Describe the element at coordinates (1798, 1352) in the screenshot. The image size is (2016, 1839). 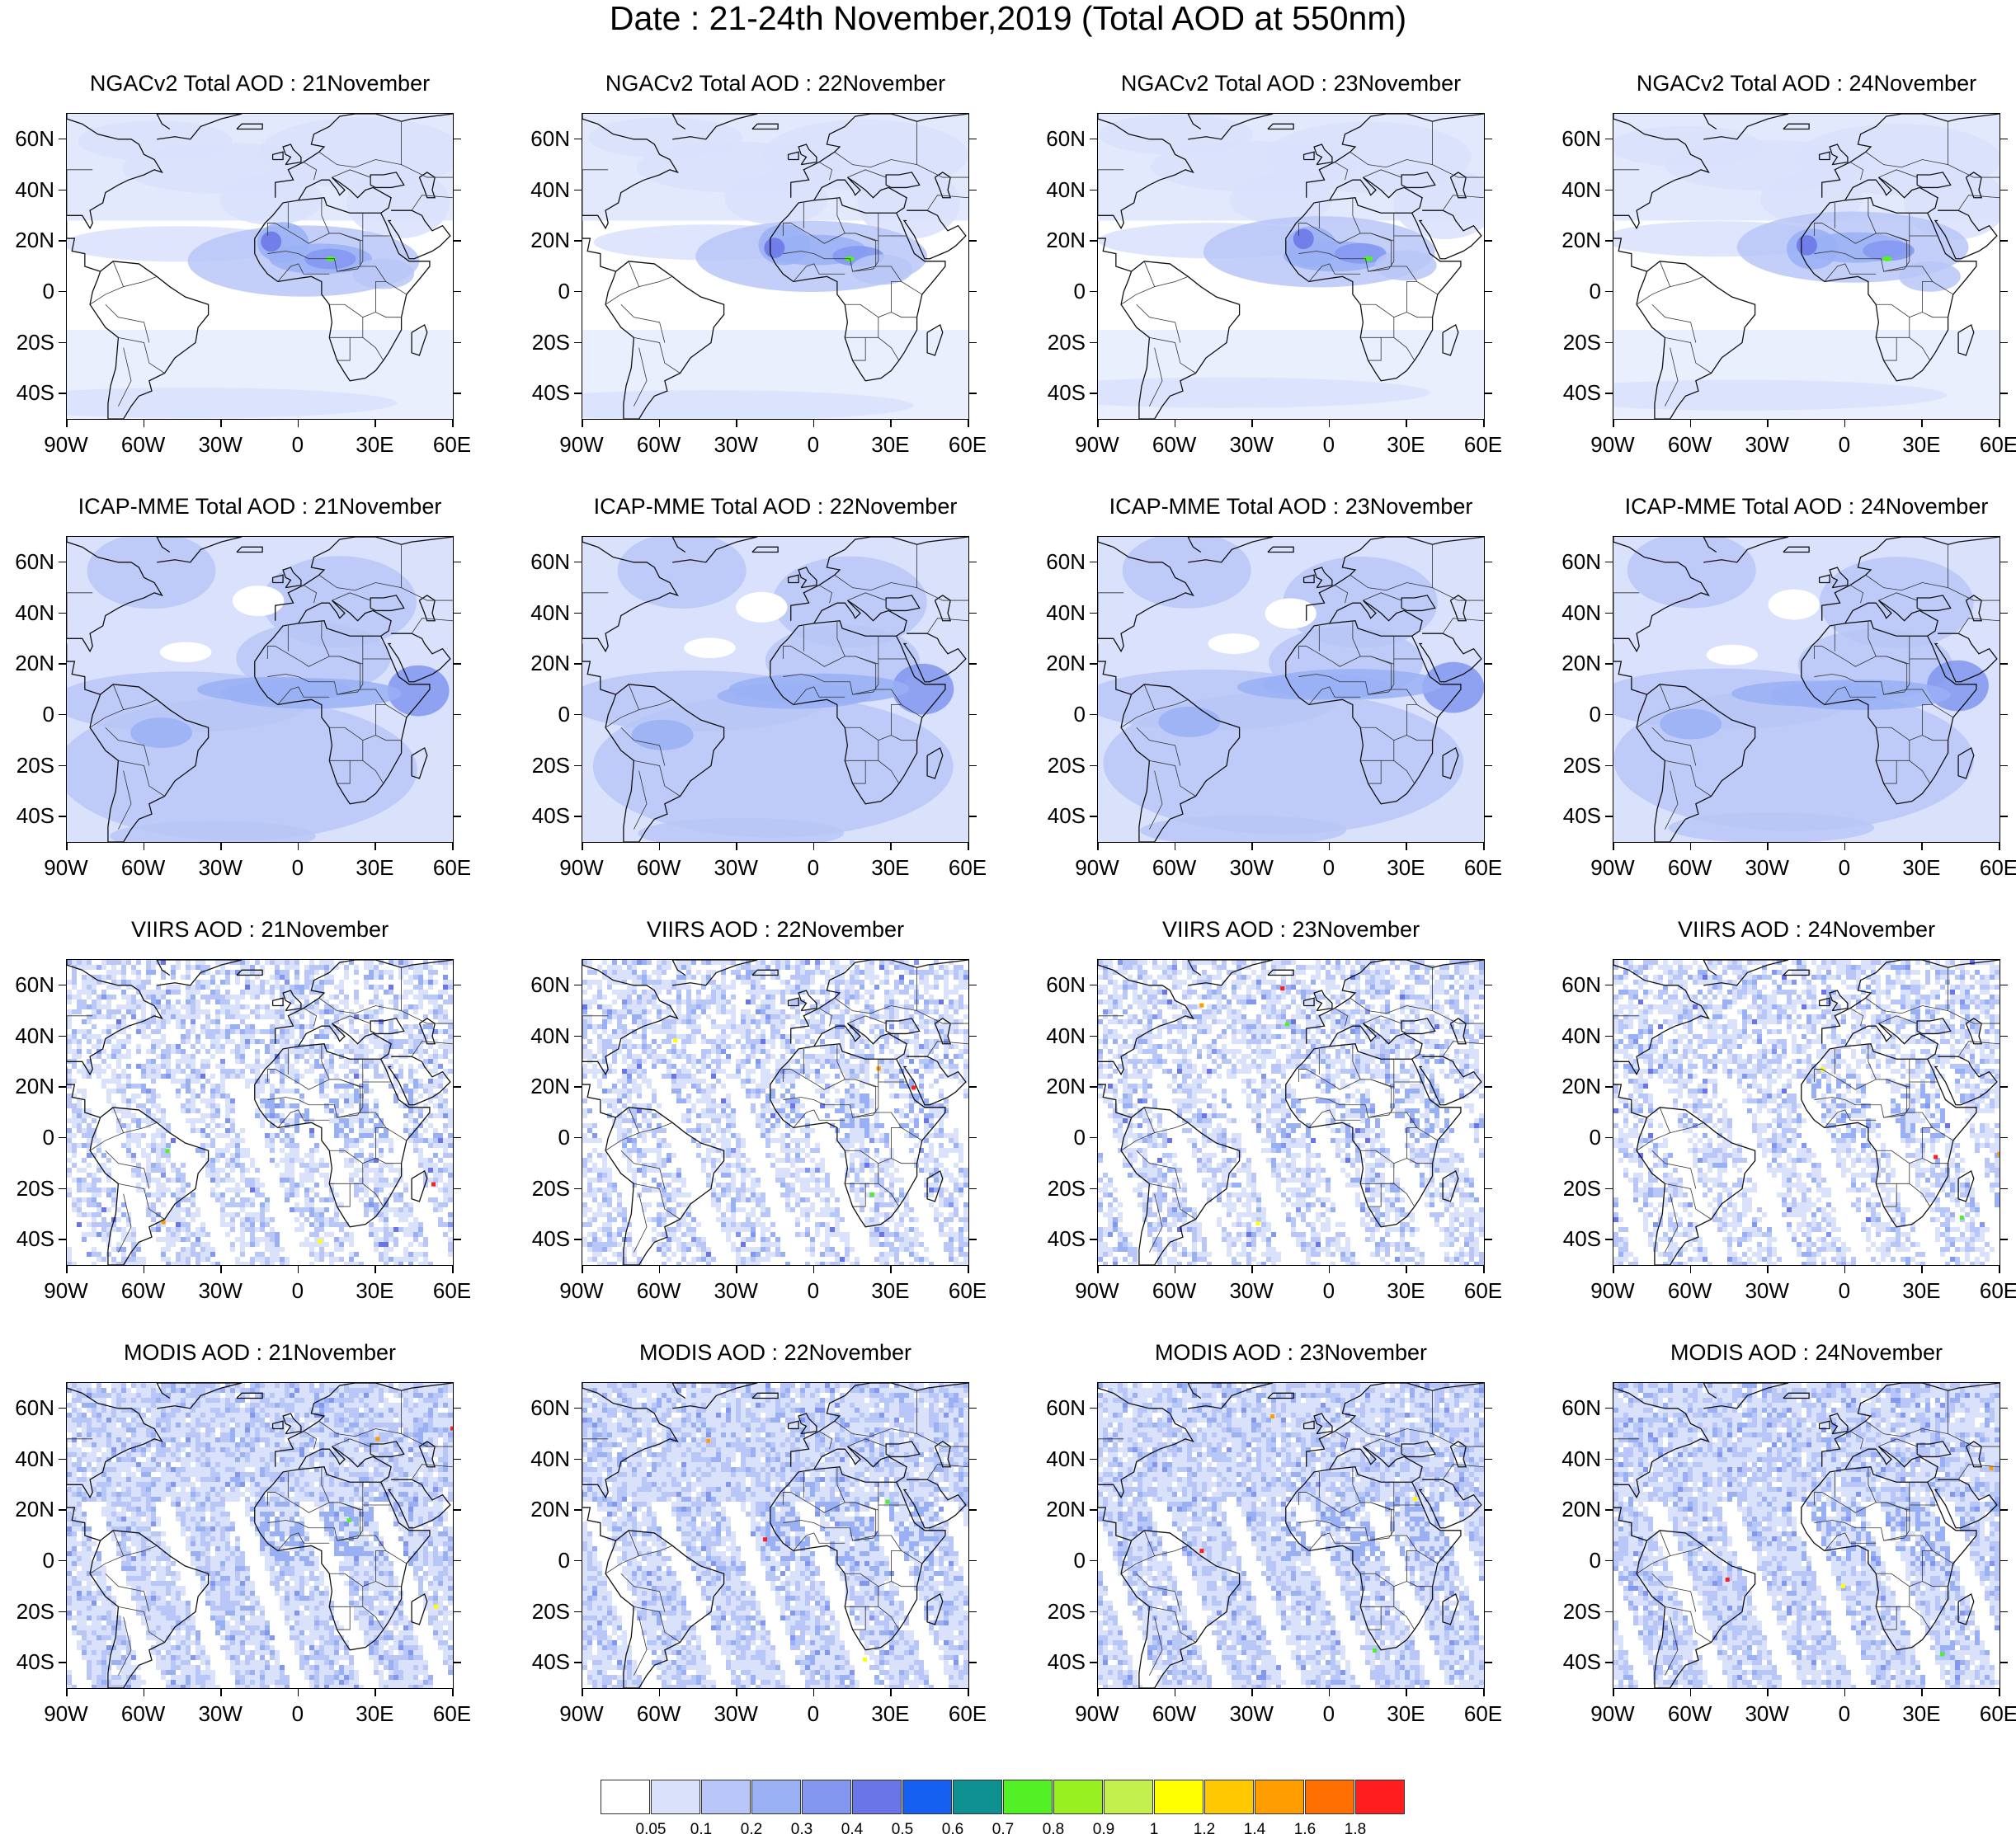
I see `panel-title: MODIS AOD : 24November` at that location.